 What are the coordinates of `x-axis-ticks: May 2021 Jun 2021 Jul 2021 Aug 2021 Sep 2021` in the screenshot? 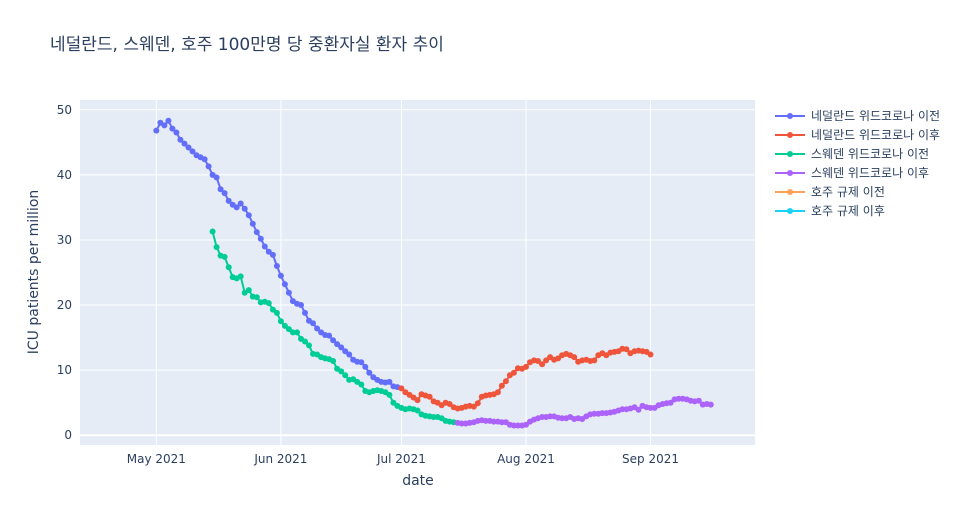 It's located at (403, 459).